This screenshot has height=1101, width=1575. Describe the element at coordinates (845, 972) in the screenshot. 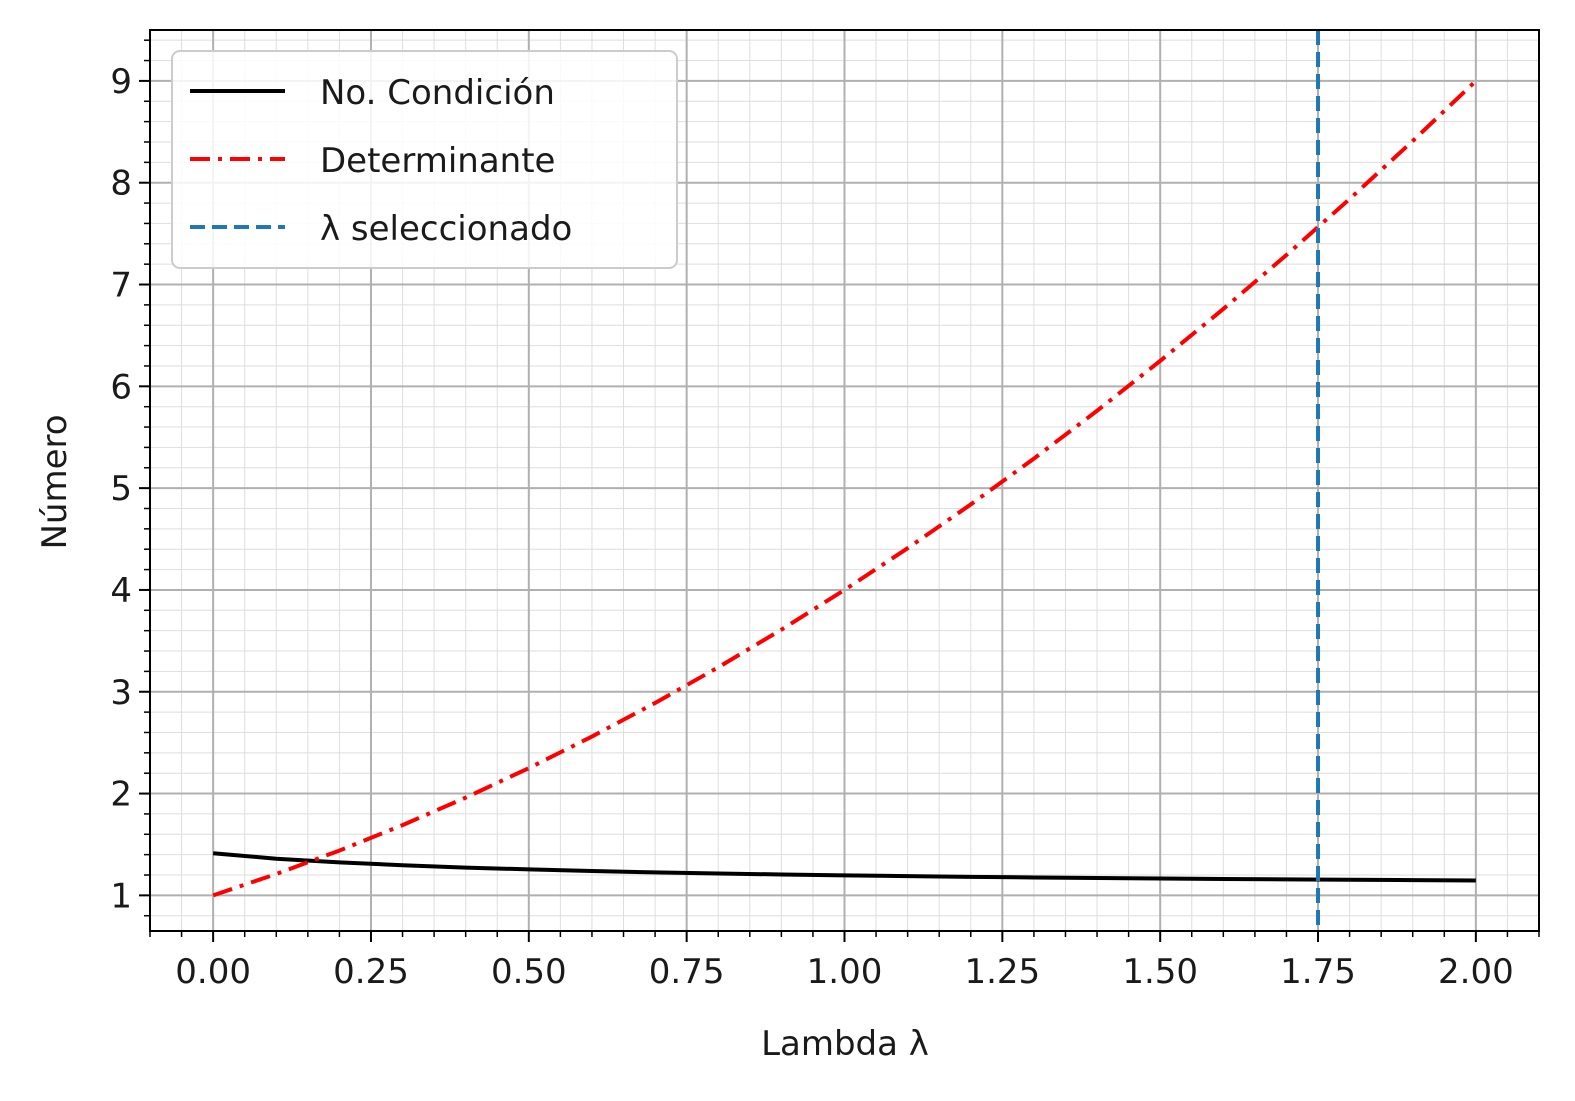

I see `x-tick-label: 1.00` at that location.